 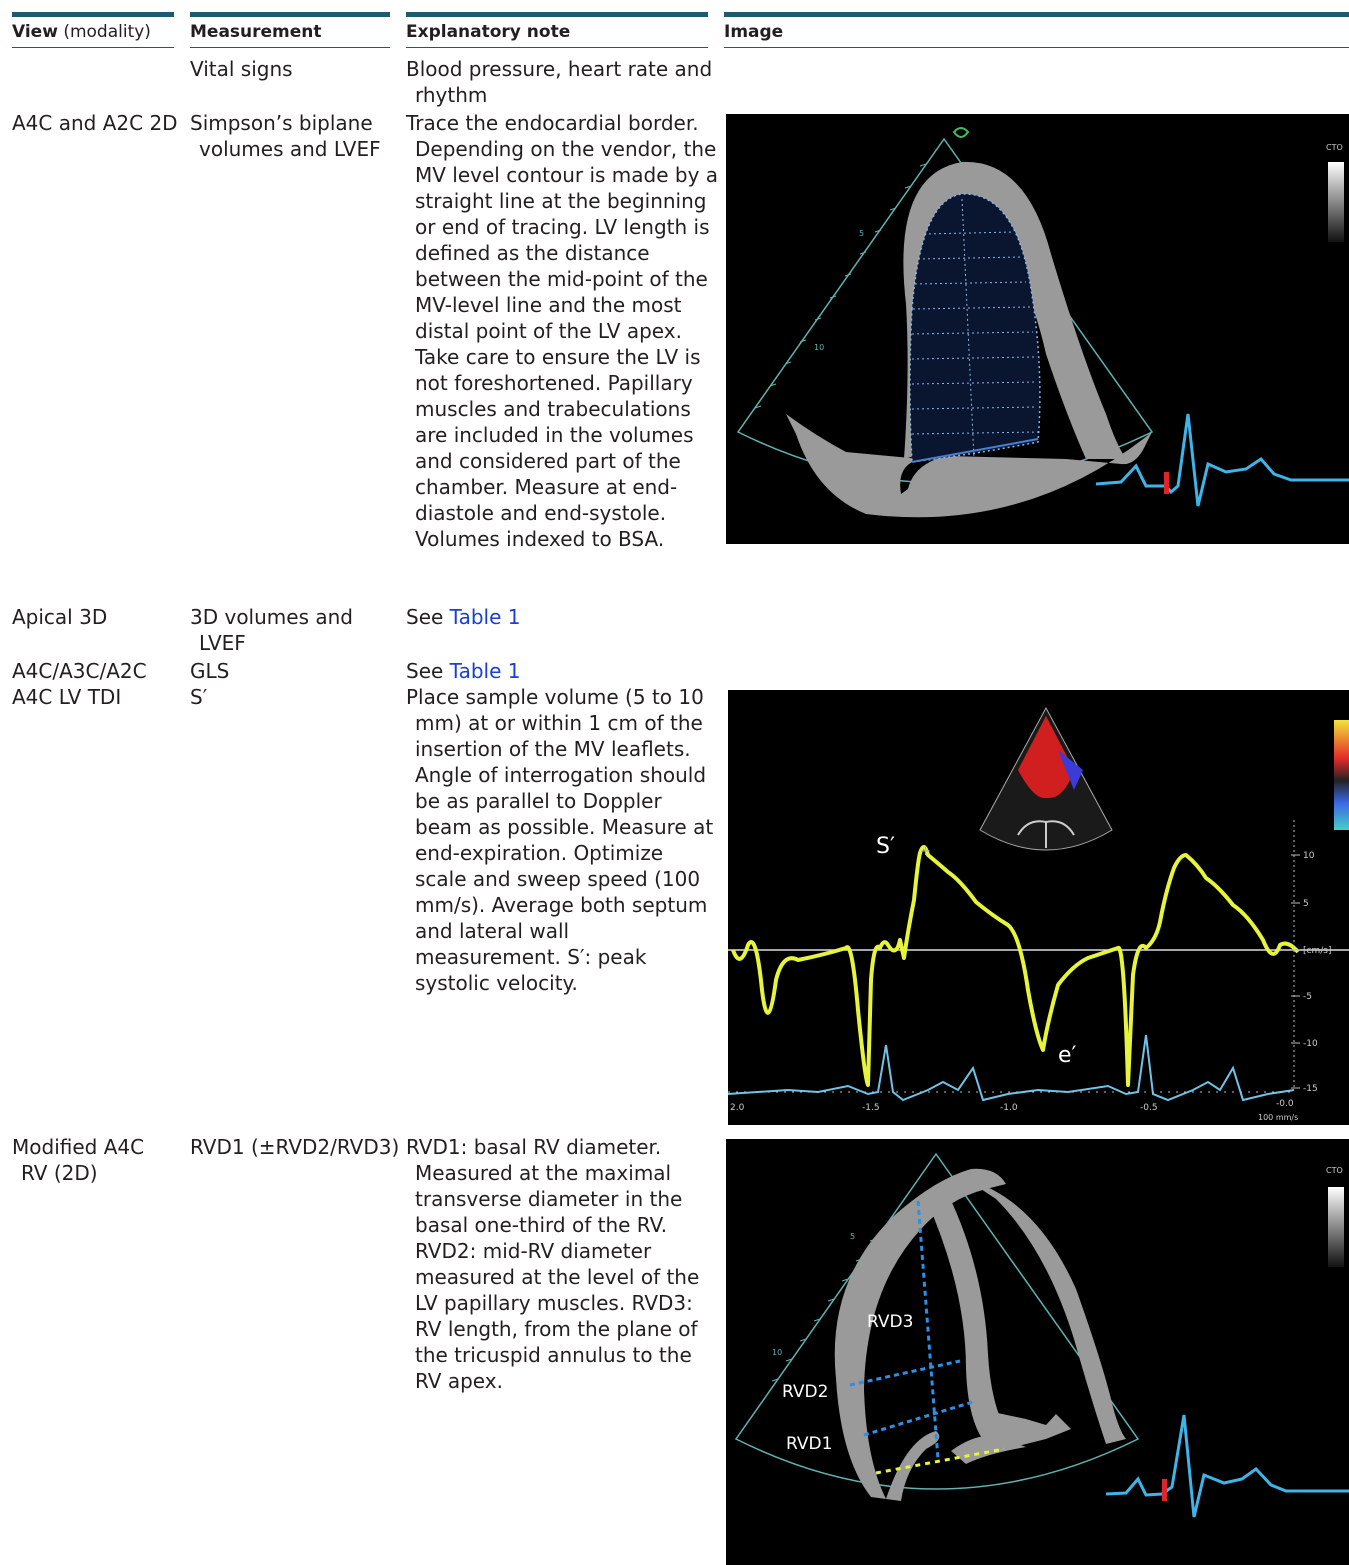 I want to click on velocity-color-bar, so click(x=1341, y=775).